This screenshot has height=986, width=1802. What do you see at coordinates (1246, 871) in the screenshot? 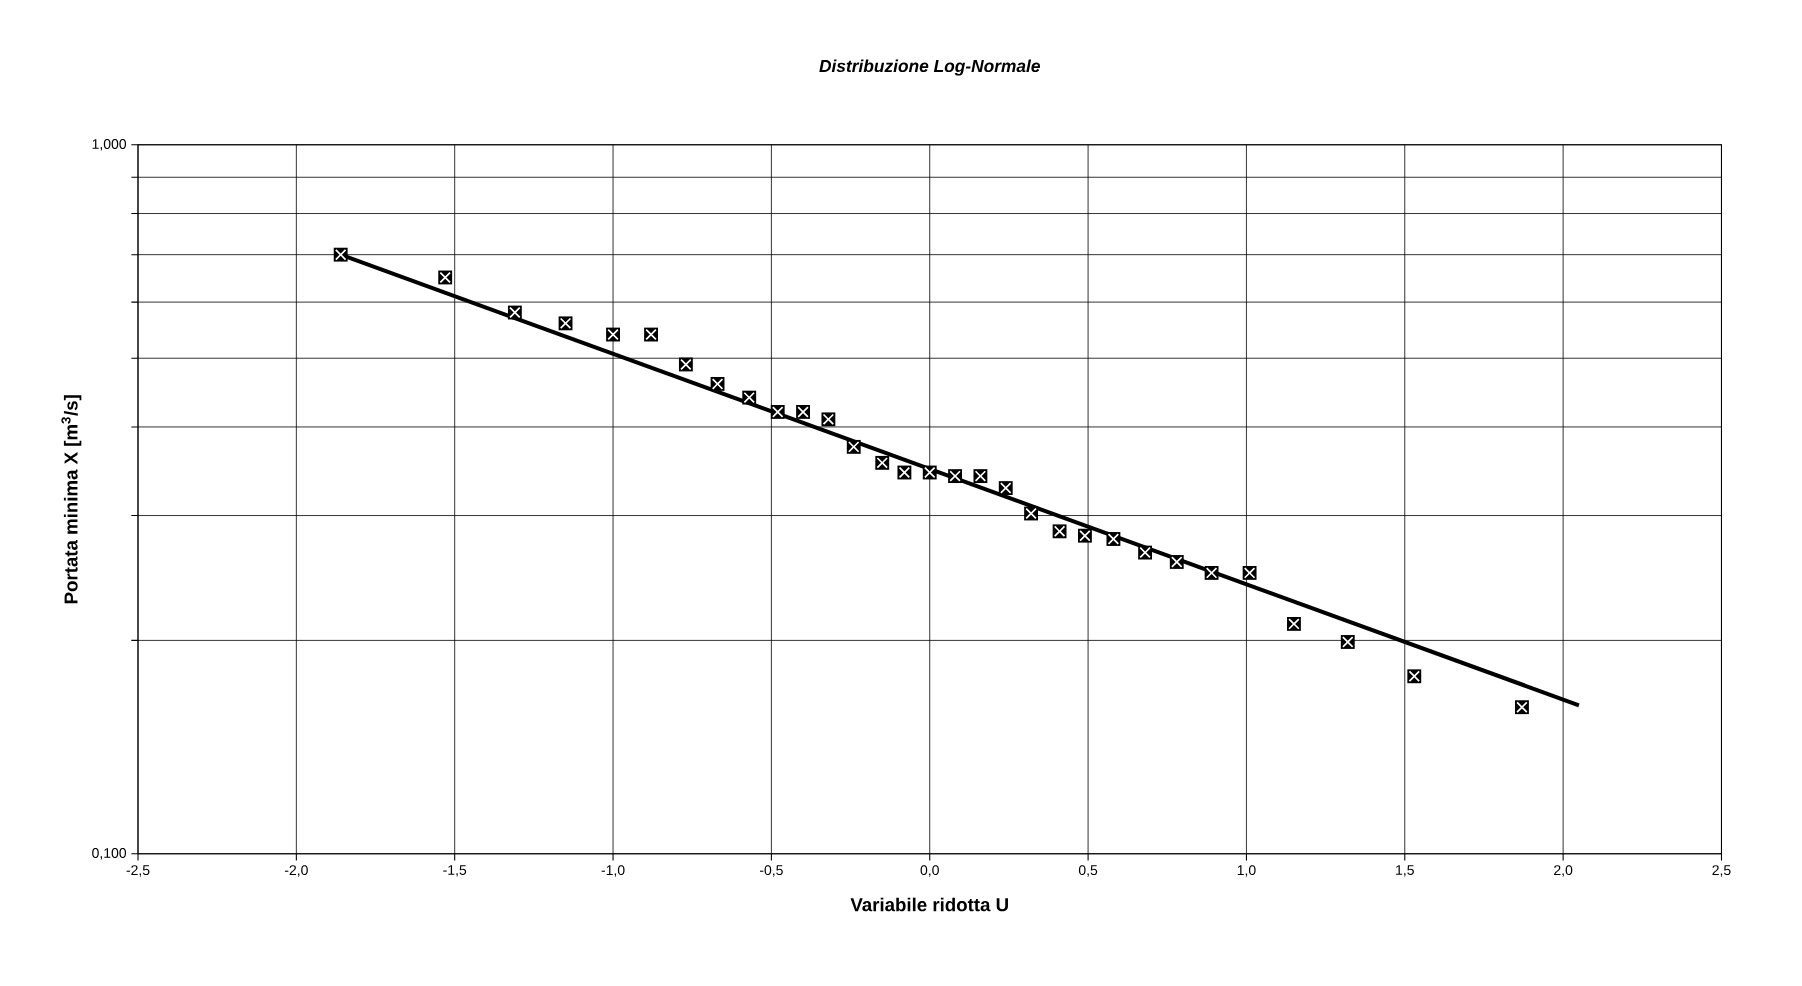
I see `x-tick-label: 1,0` at bounding box center [1246, 871].